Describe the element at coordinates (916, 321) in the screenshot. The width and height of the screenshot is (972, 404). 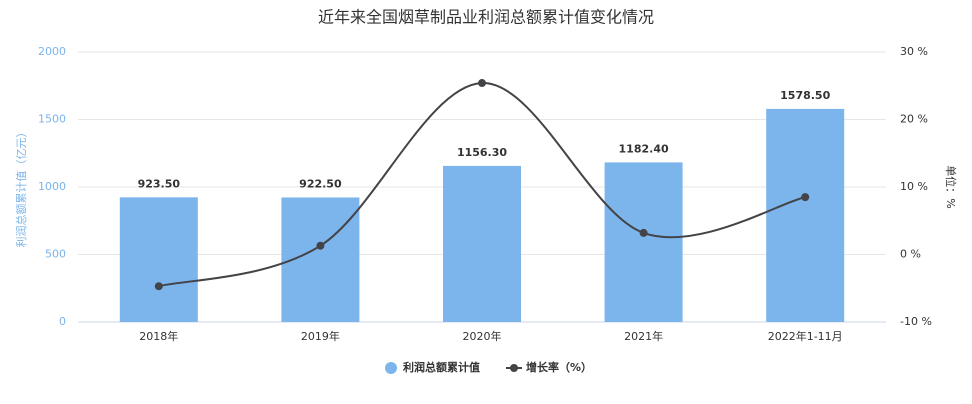
I see `y2-tick-label: -10 %` at that location.